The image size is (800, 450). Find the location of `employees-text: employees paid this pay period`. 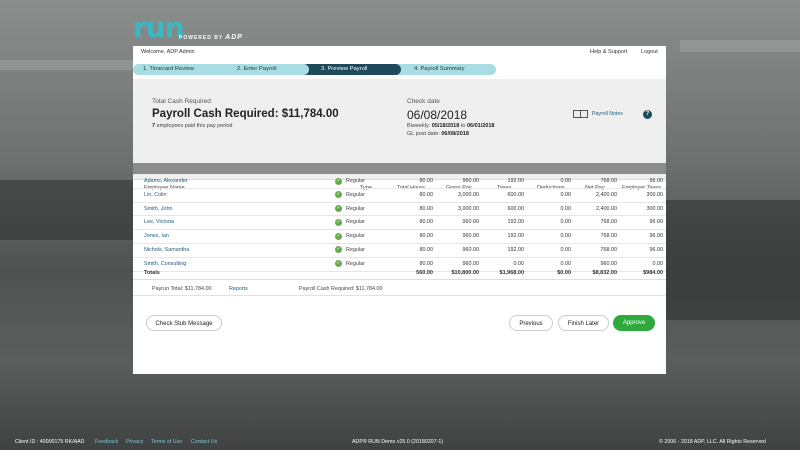

employees-text: employees paid this pay period is located at coordinates (194, 126).